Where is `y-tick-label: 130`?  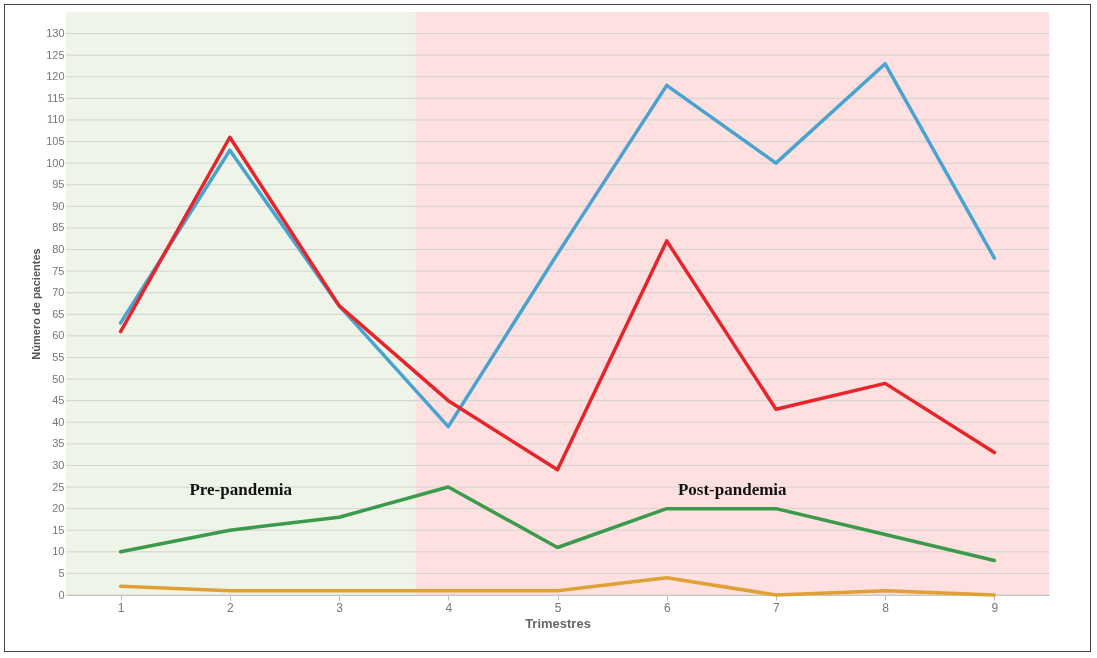 y-tick-label: 130 is located at coordinates (55, 33).